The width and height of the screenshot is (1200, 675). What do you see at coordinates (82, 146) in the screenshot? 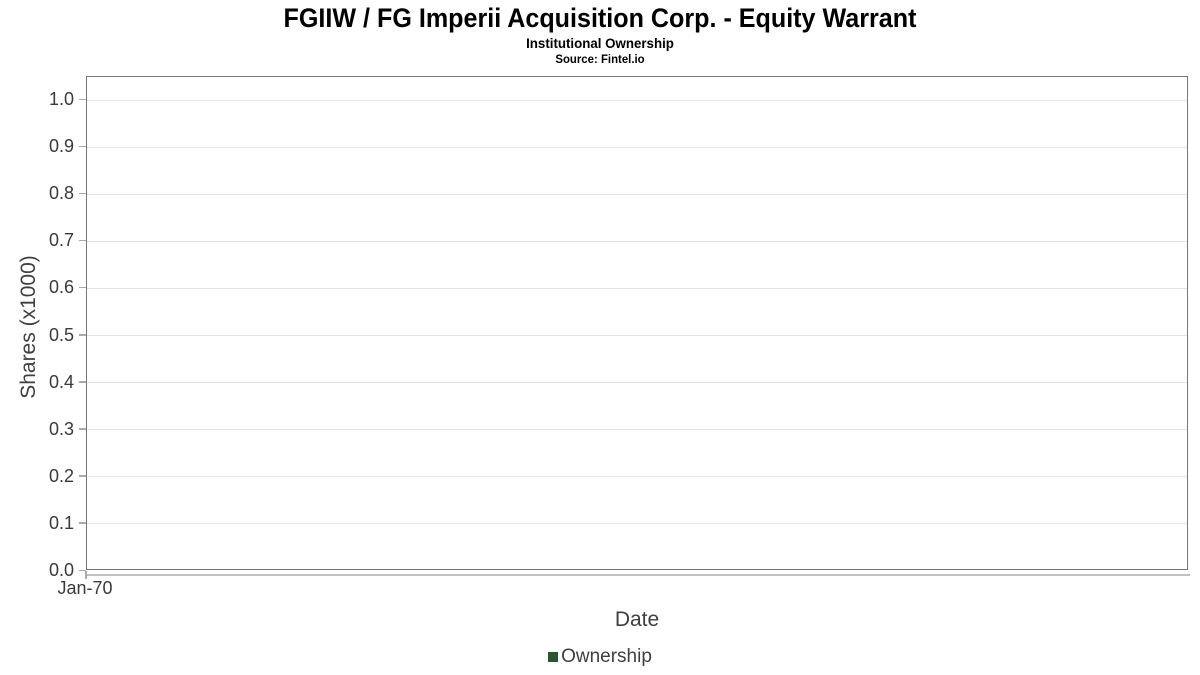
I see `y-tick-mark-0.9` at bounding box center [82, 146].